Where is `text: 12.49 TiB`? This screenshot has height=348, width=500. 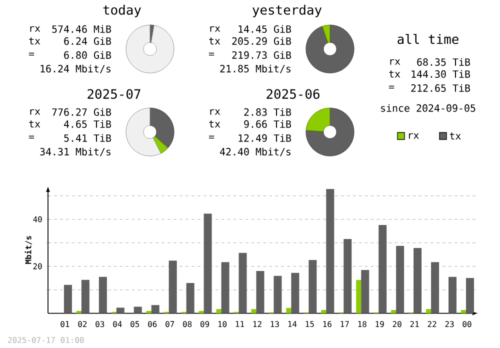
text: 12.49 TiB is located at coordinates (265, 138).